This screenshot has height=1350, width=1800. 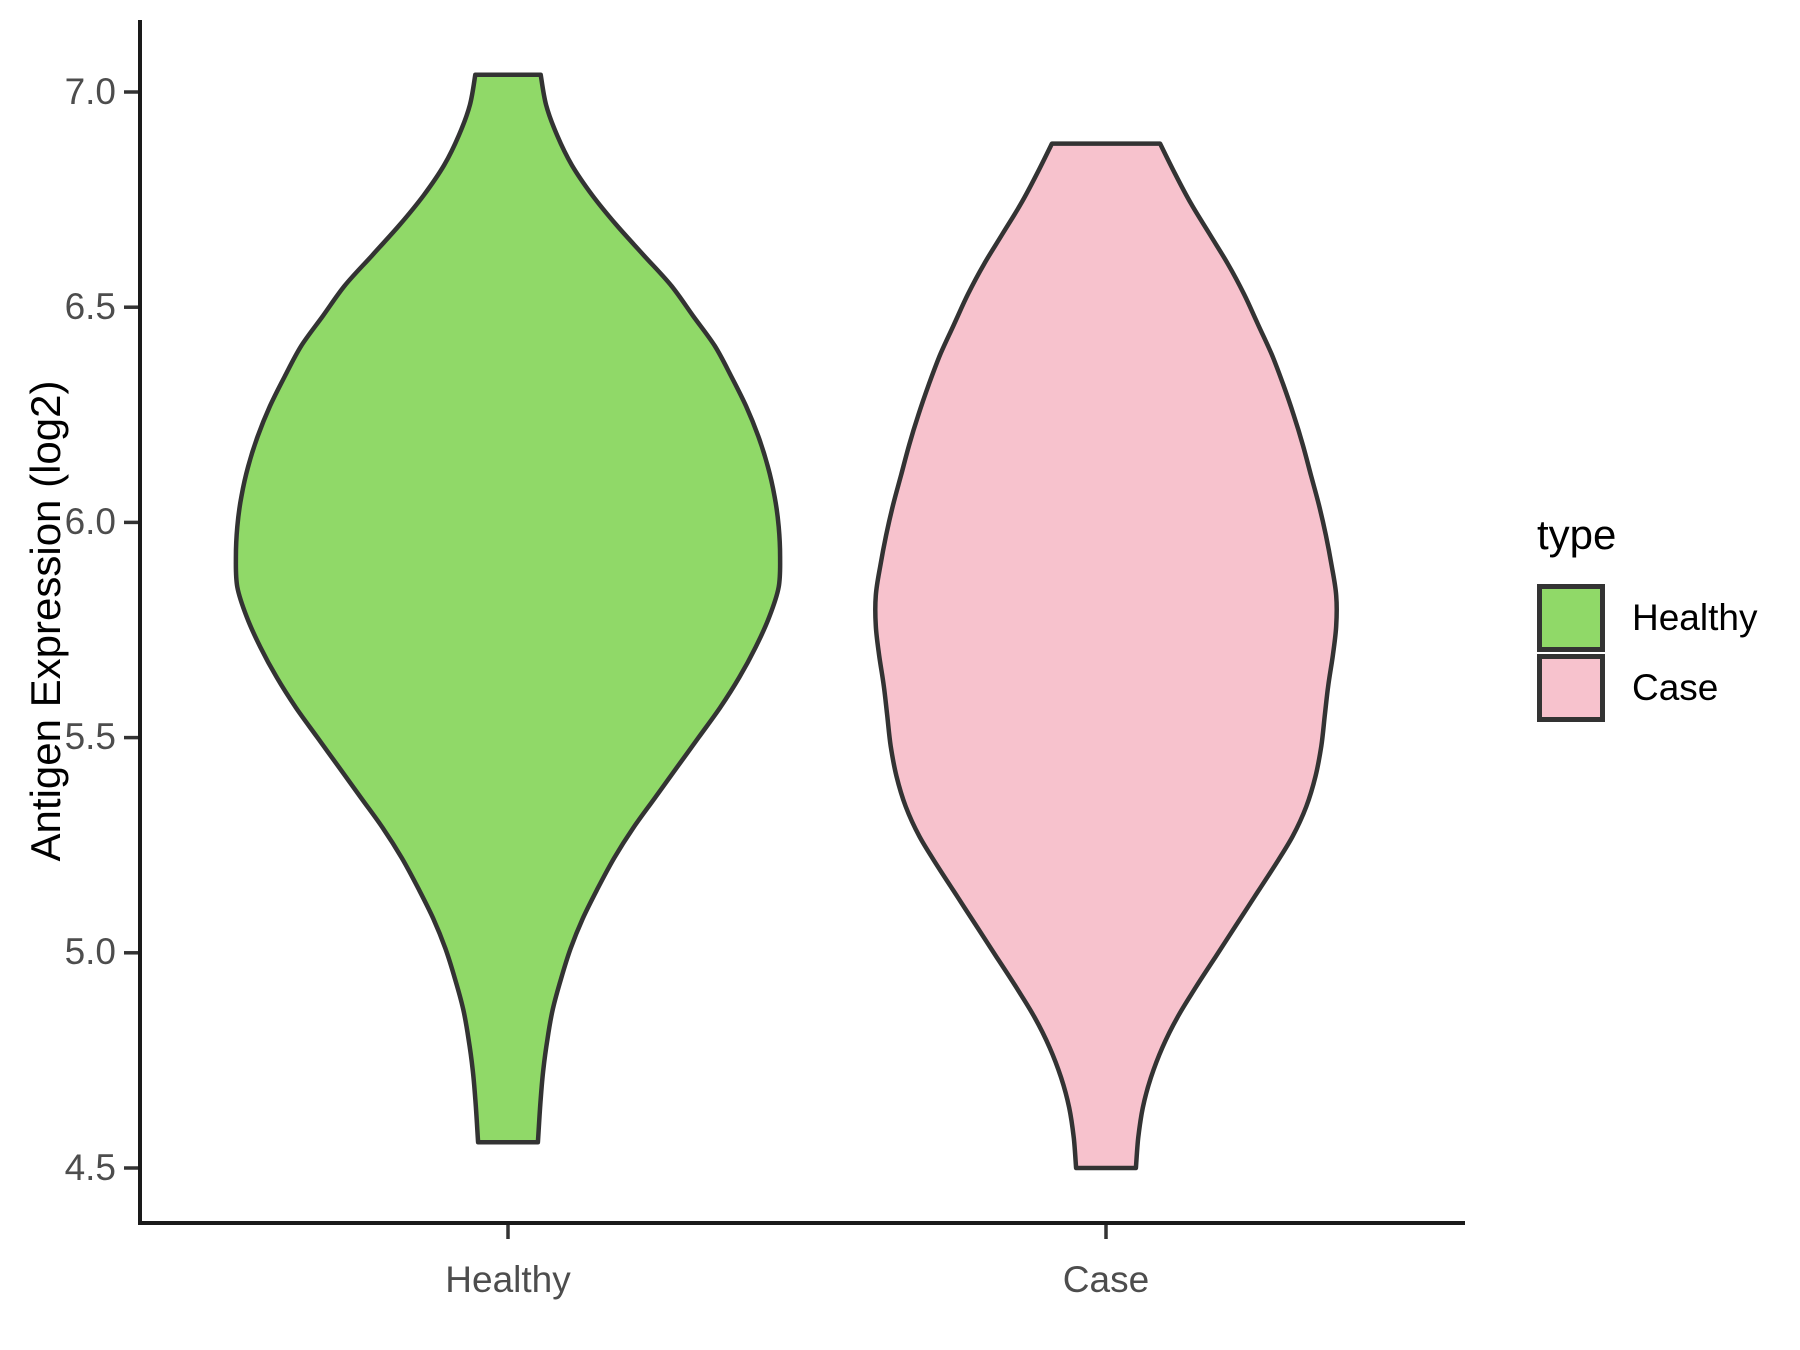 I want to click on legend-entry-case: Case, so click(x=1647, y=688).